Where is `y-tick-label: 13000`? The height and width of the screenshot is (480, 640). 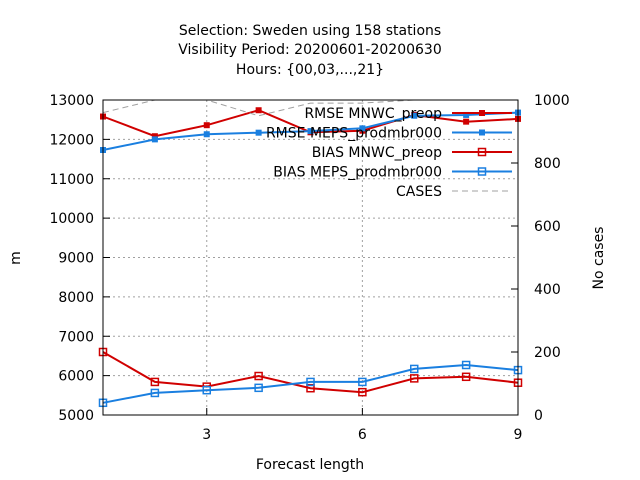
y-tick-label: 13000 is located at coordinates (71, 101).